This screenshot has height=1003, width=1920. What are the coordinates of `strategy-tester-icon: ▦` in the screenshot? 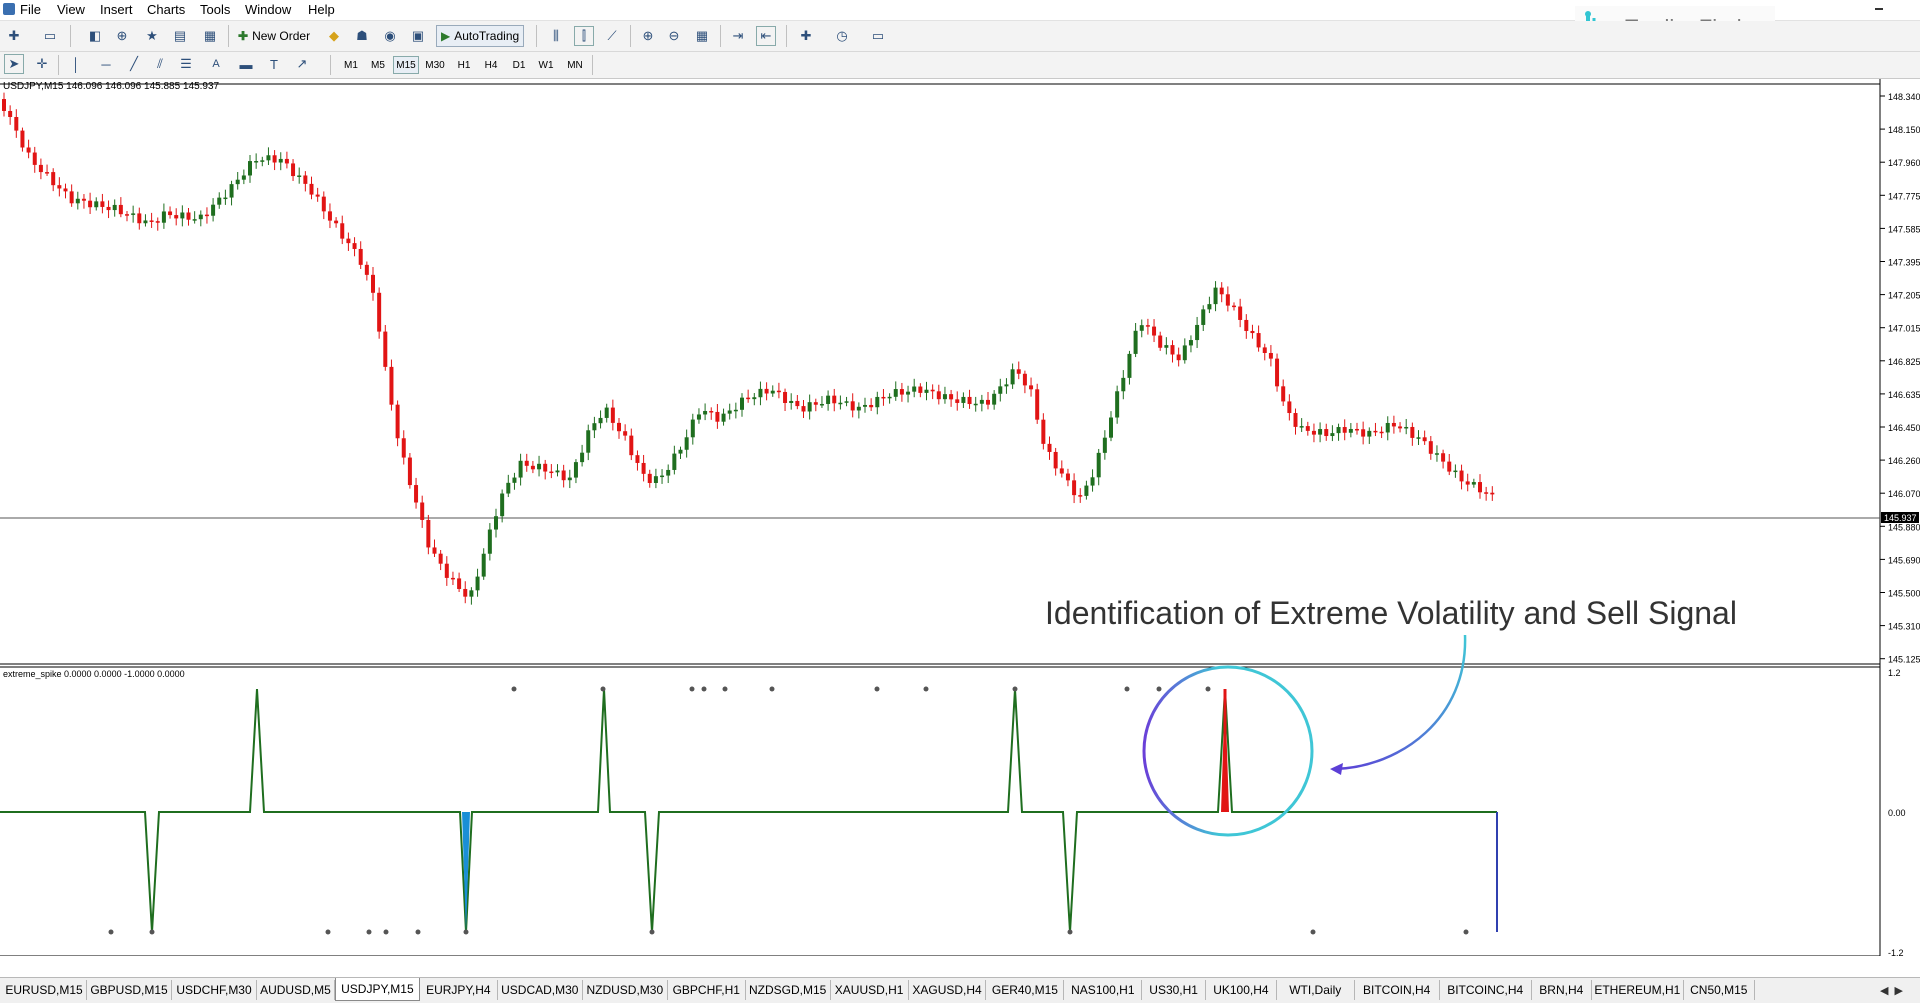 It's located at (210, 35).